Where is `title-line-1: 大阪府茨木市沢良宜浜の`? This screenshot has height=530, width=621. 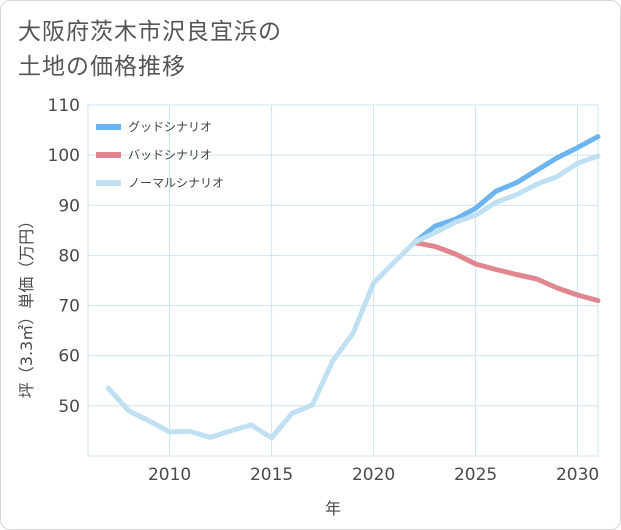
title-line-1: 大阪府茨木市沢良宜浜の is located at coordinates (150, 32).